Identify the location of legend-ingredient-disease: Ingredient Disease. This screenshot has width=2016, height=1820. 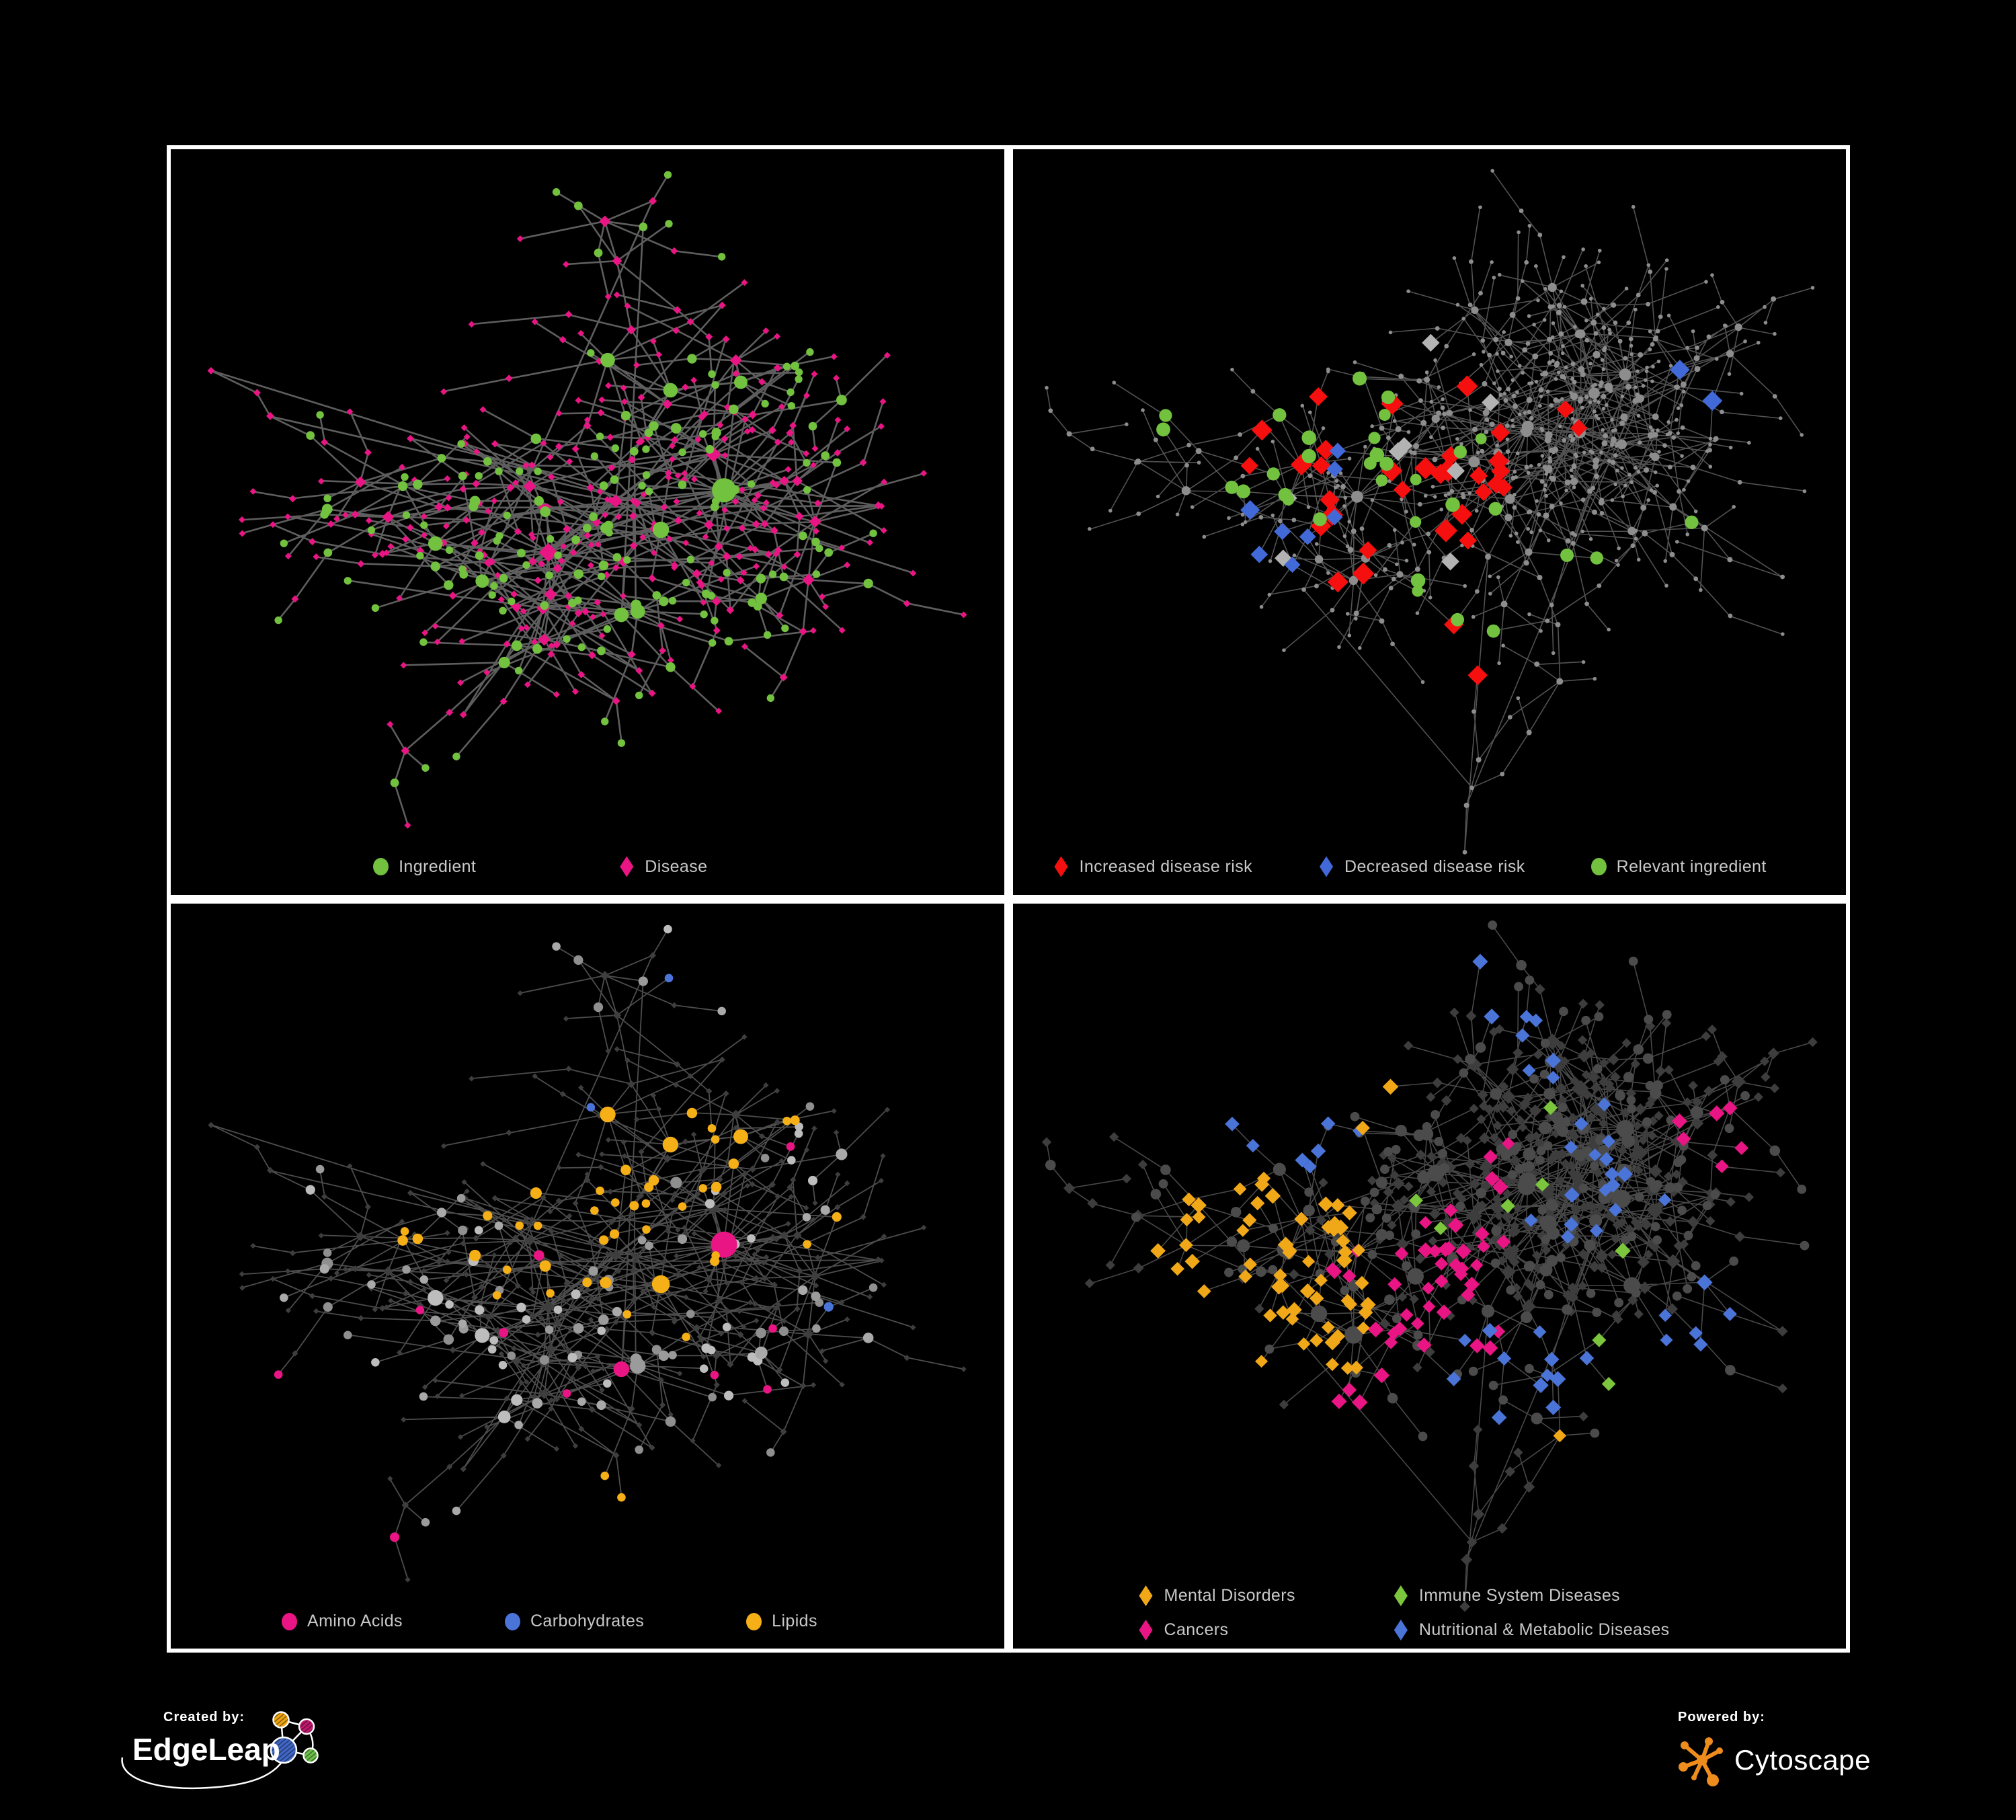
(587, 866).